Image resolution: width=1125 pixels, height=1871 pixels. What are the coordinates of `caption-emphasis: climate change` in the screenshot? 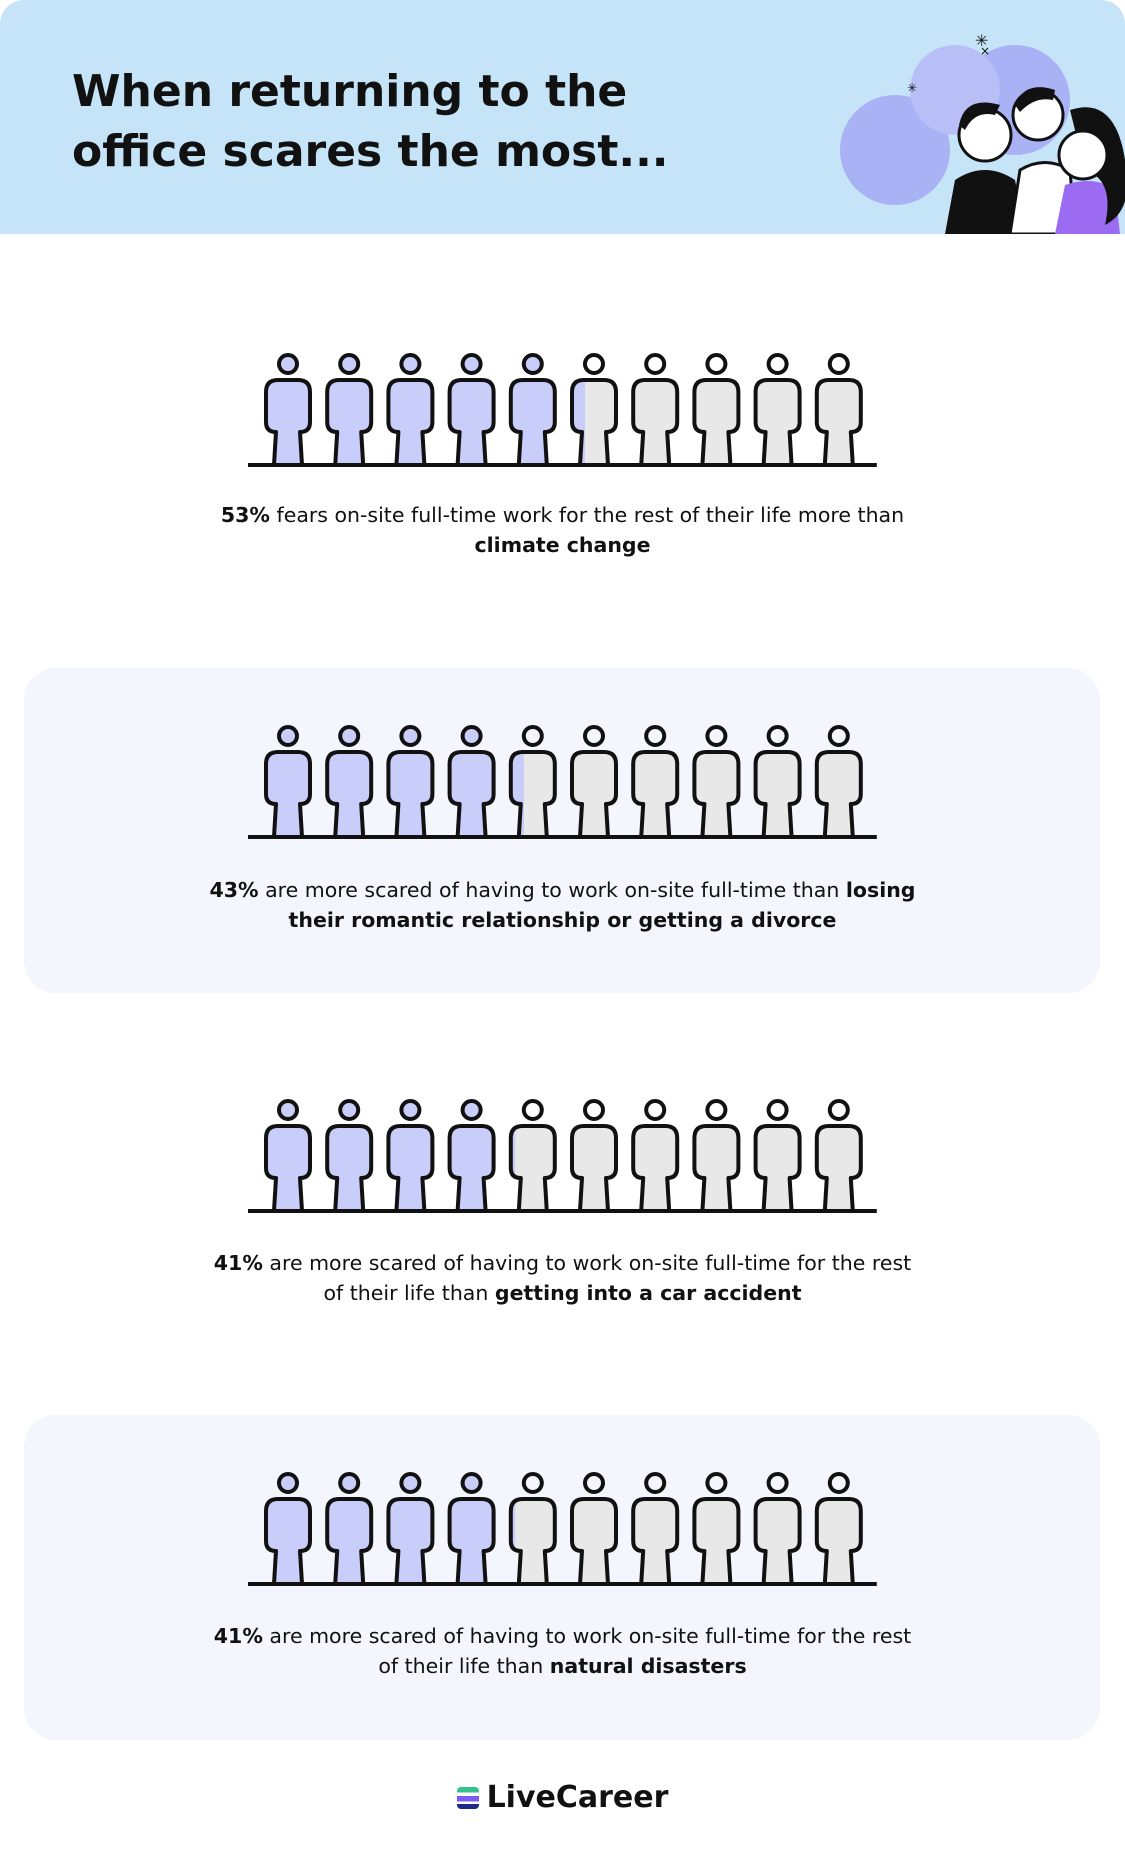 It's located at (562, 545).